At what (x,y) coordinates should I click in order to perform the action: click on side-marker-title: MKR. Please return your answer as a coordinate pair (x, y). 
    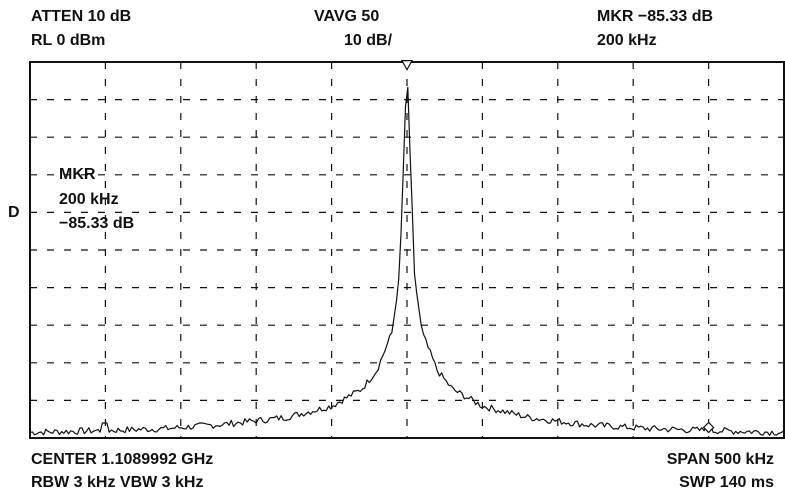
    Looking at the image, I should click on (77, 174).